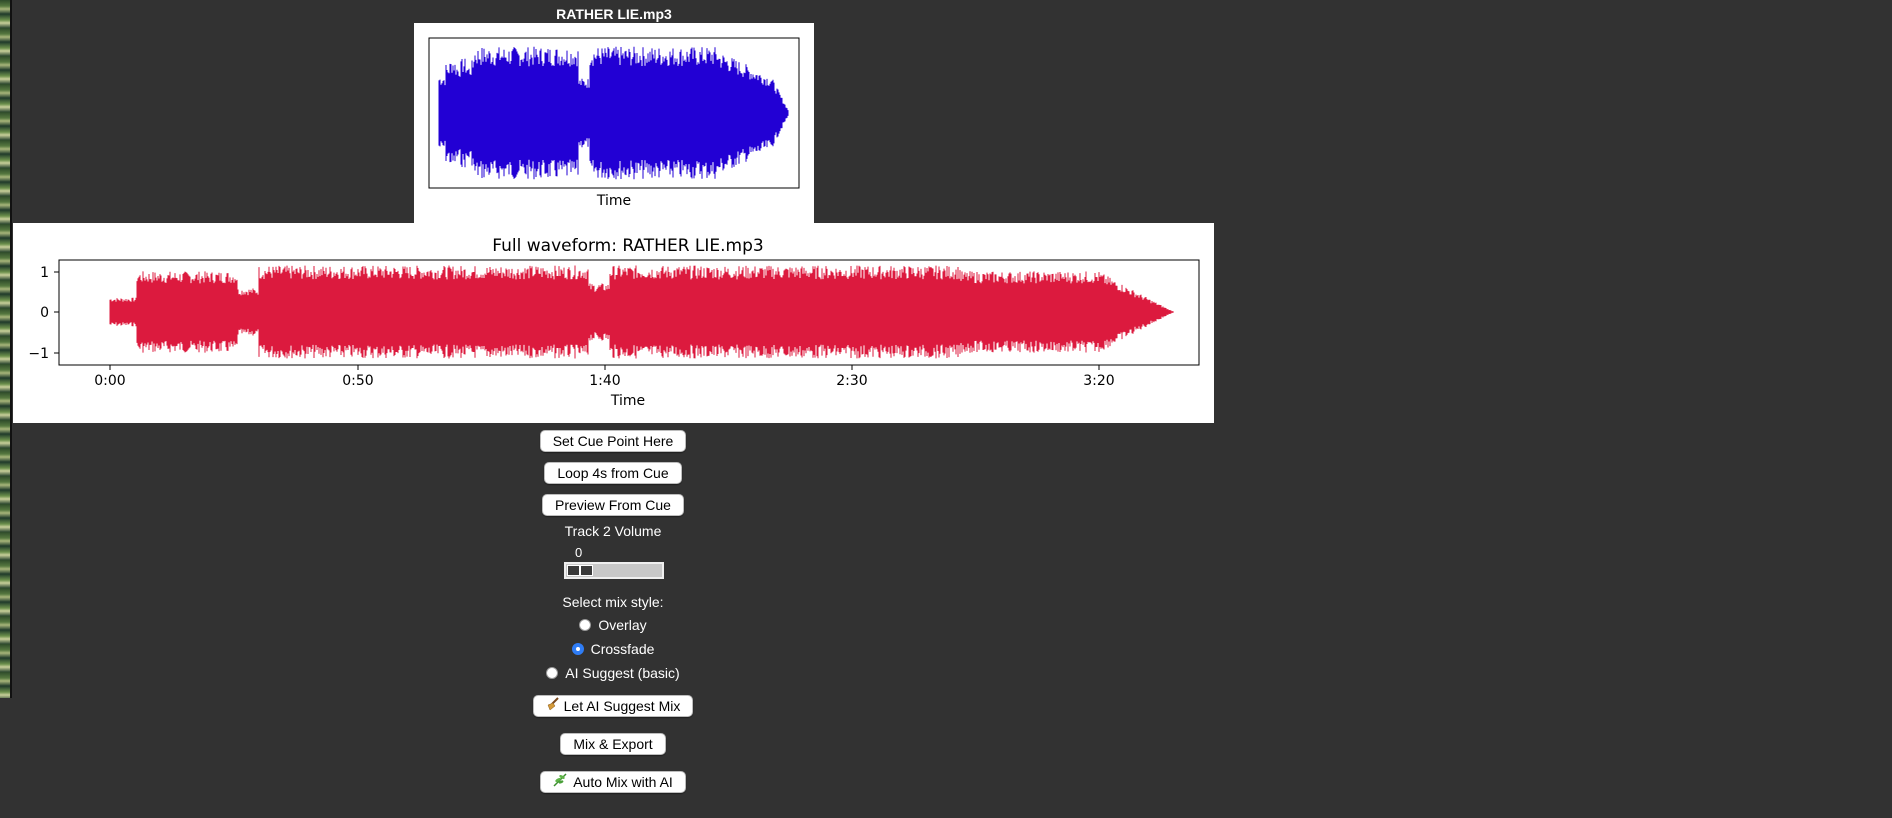 This screenshot has width=1892, height=818. Describe the element at coordinates (109, 381) in the screenshot. I see `xtick-label: 0:00` at that location.